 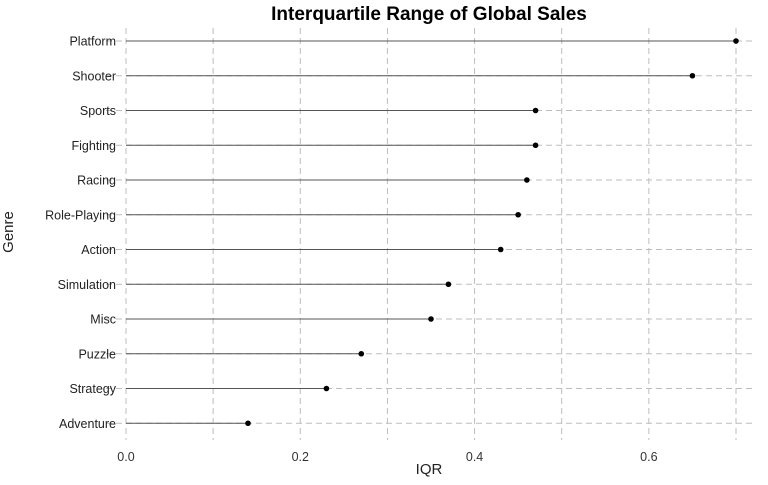 What do you see at coordinates (448, 284) in the screenshot?
I see `point-simulation` at bounding box center [448, 284].